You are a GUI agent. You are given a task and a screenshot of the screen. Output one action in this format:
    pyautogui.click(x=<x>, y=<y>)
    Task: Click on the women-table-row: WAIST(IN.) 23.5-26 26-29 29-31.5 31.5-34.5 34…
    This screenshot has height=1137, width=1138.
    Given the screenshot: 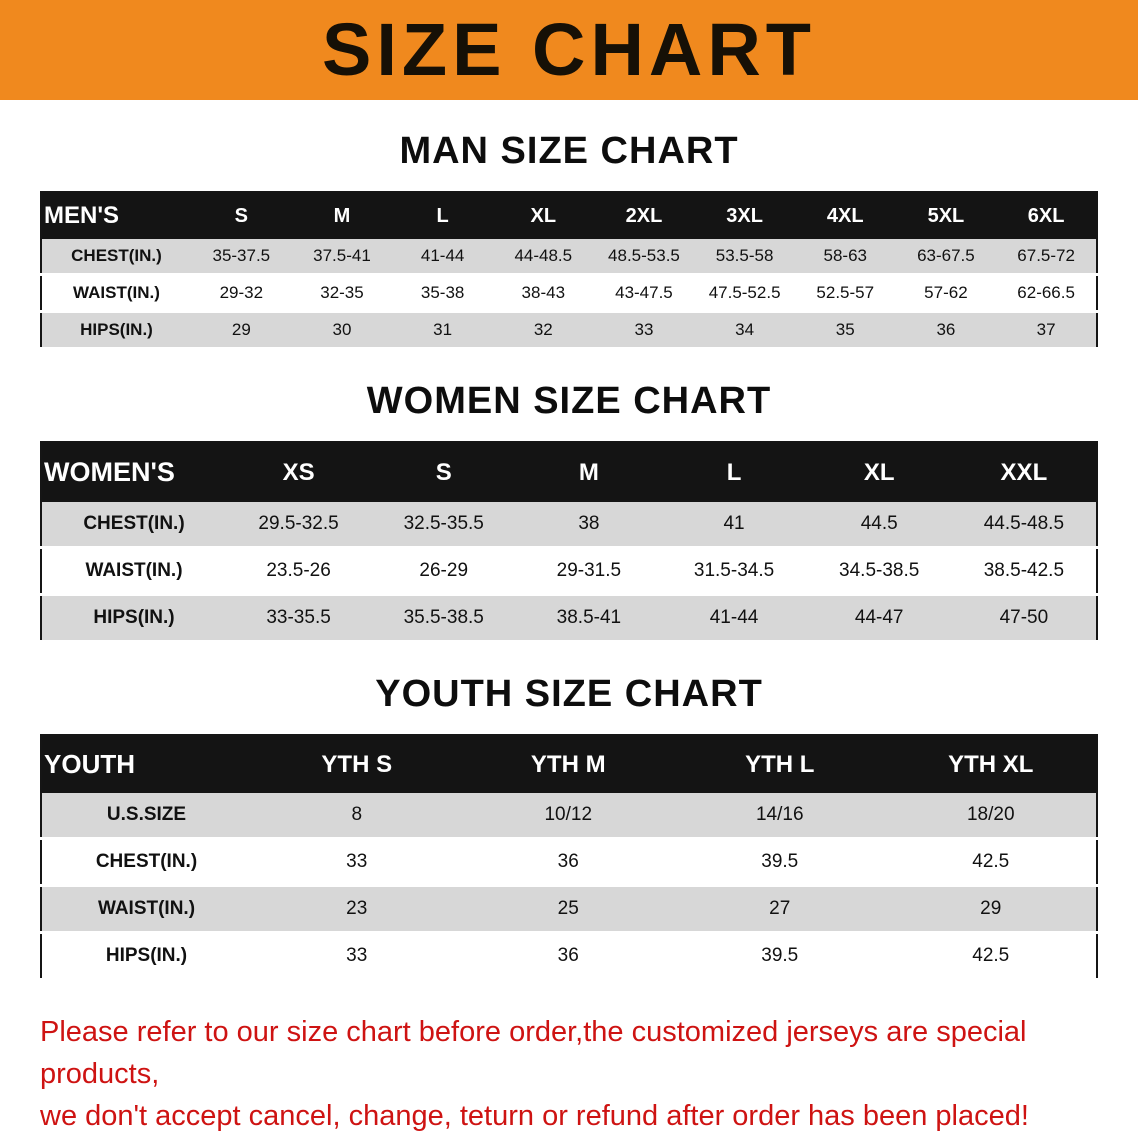 What is the action you would take?
    pyautogui.click(x=569, y=571)
    